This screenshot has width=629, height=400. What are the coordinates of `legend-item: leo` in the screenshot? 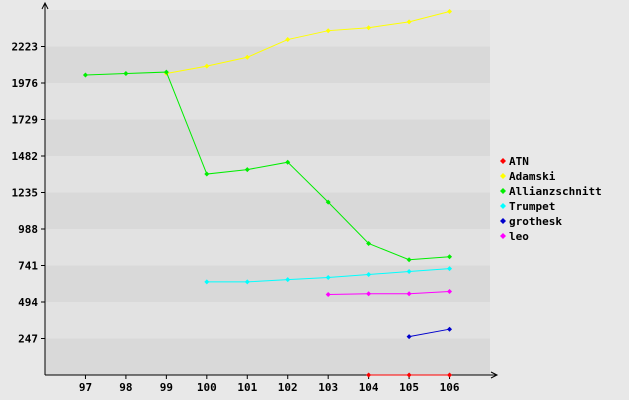 It's located at (514, 236).